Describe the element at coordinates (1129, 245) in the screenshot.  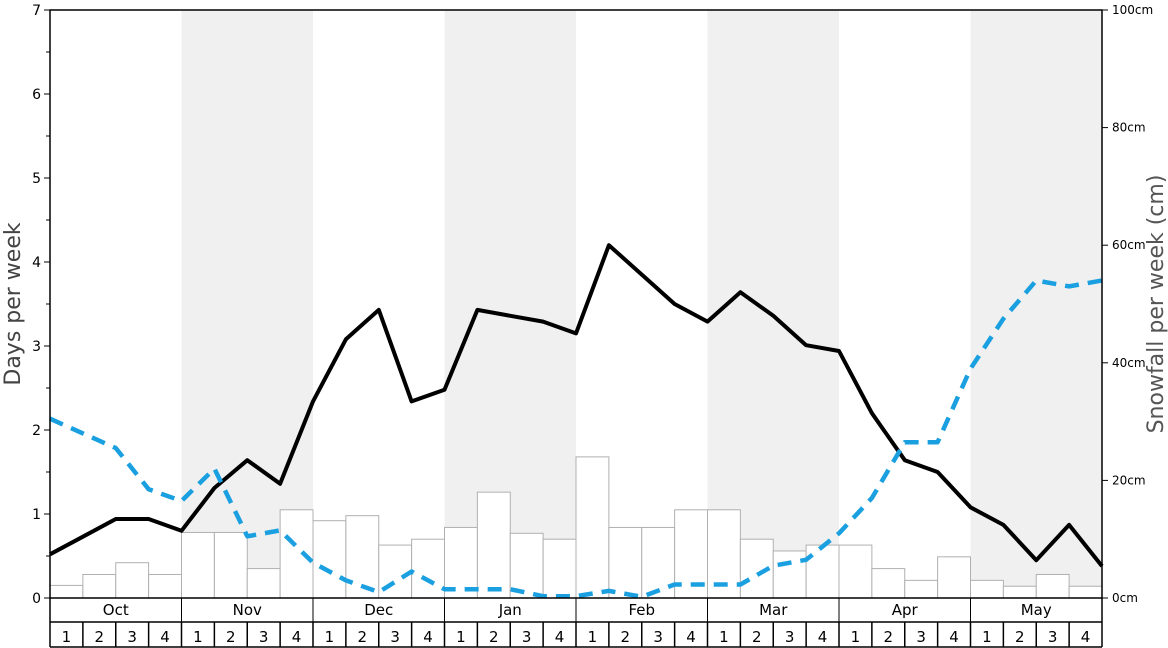
I see `right-tick-label: 60cm` at that location.